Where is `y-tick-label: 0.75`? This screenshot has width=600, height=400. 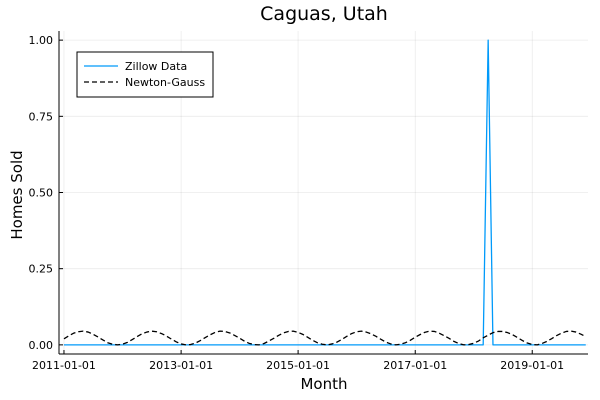 y-tick-label: 0.75 is located at coordinates (41, 116).